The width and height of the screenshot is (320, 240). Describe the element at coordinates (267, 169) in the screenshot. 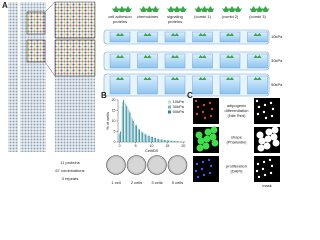

I see `mask-image` at that location.